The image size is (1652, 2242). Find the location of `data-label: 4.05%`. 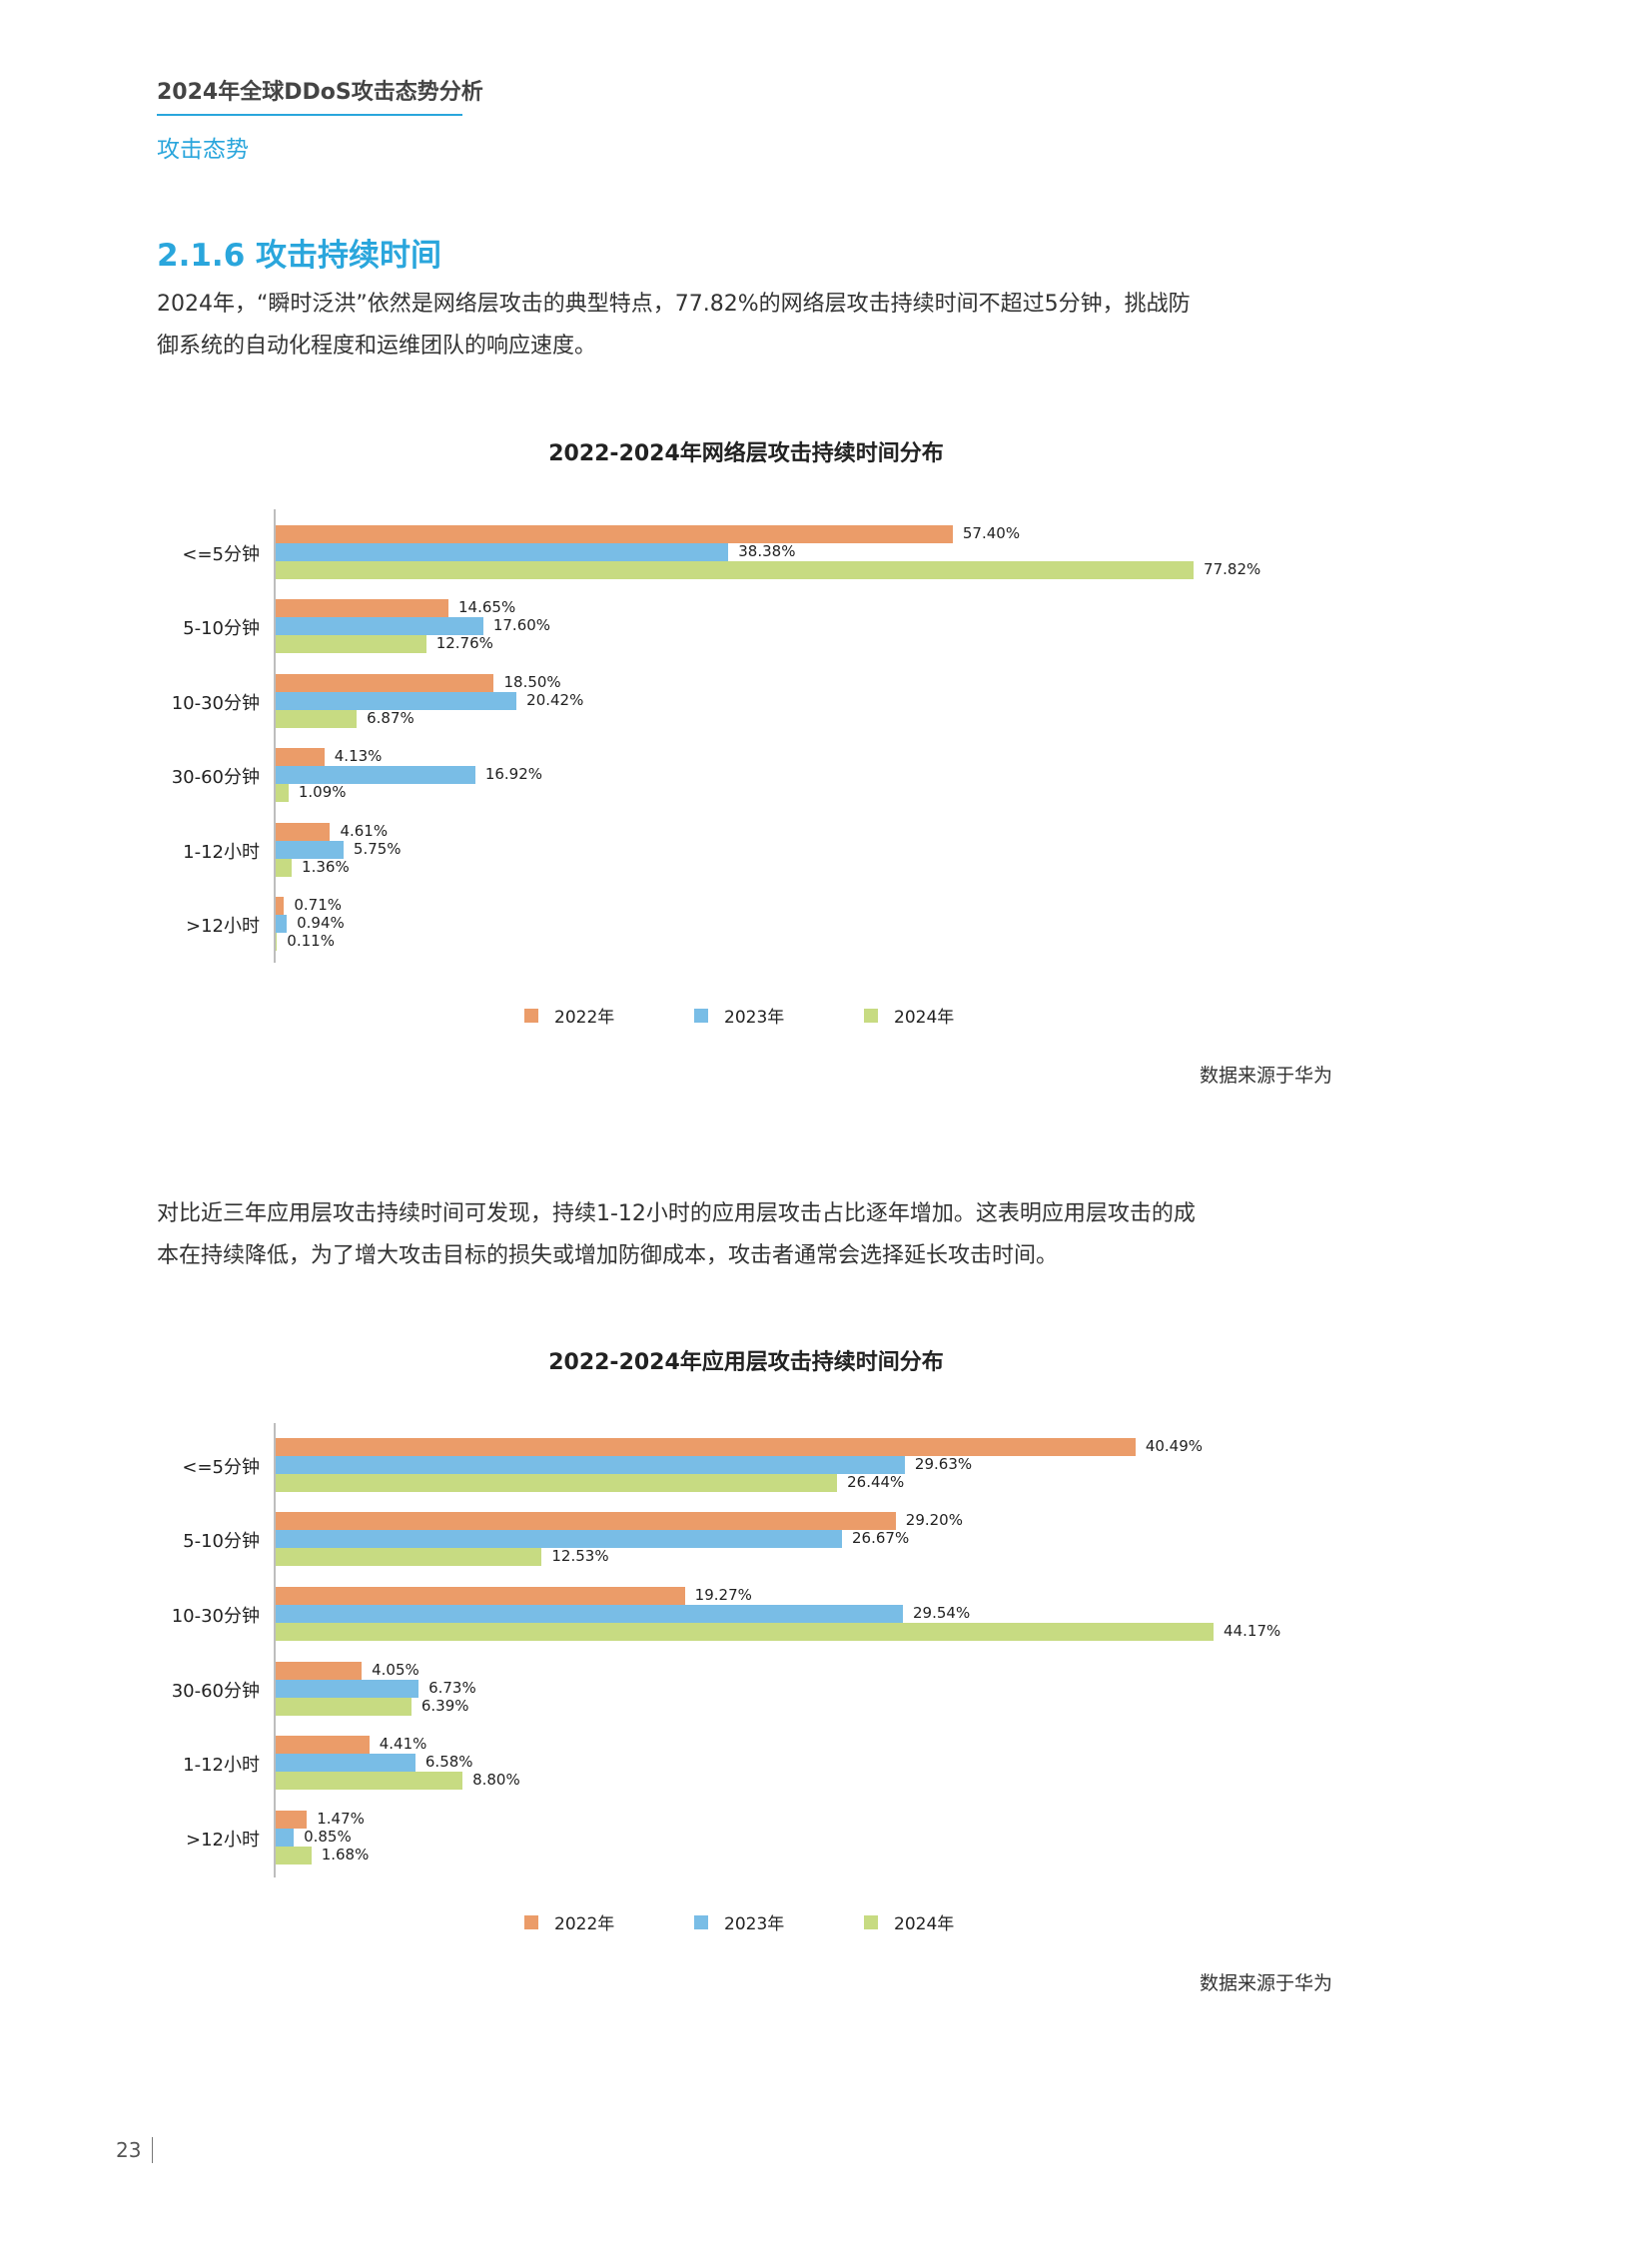

data-label: 4.05% is located at coordinates (395, 1670).